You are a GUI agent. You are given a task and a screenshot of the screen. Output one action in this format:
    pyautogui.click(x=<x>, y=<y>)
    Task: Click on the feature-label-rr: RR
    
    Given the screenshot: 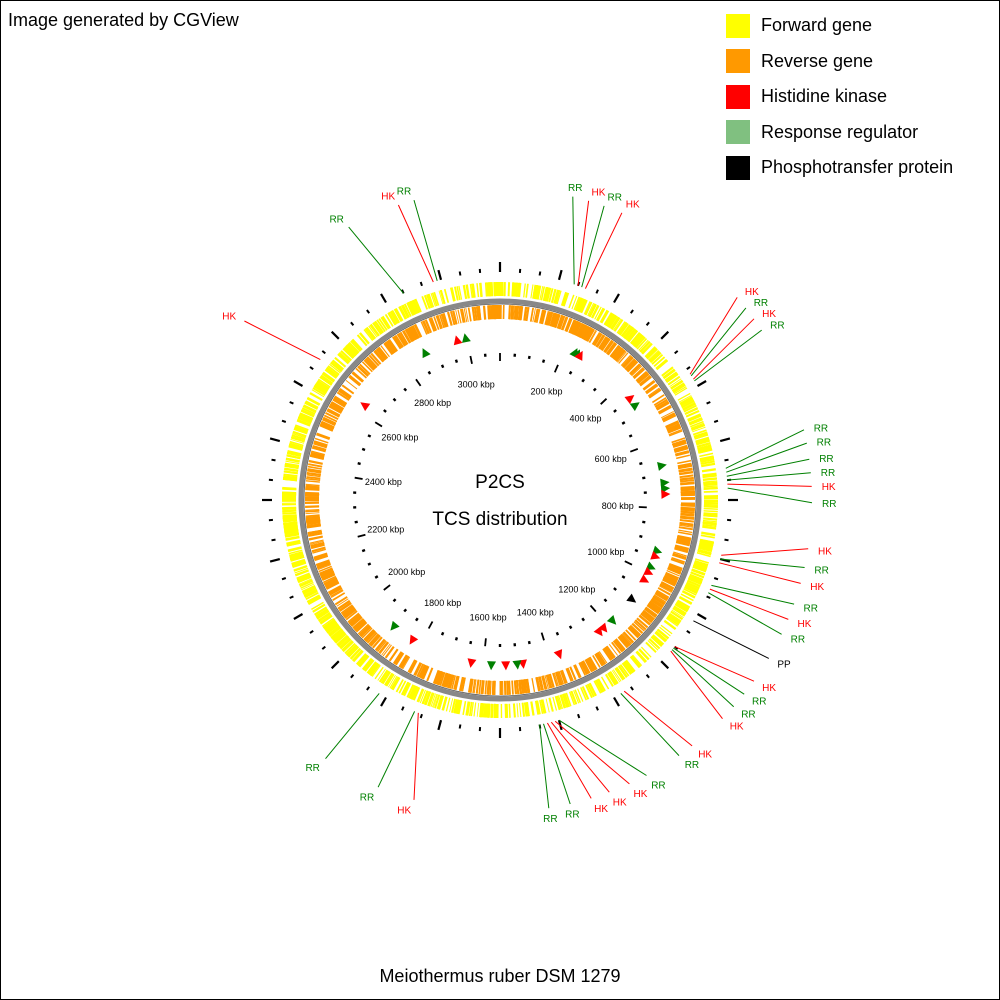 What is the action you would take?
    pyautogui.click(x=367, y=797)
    